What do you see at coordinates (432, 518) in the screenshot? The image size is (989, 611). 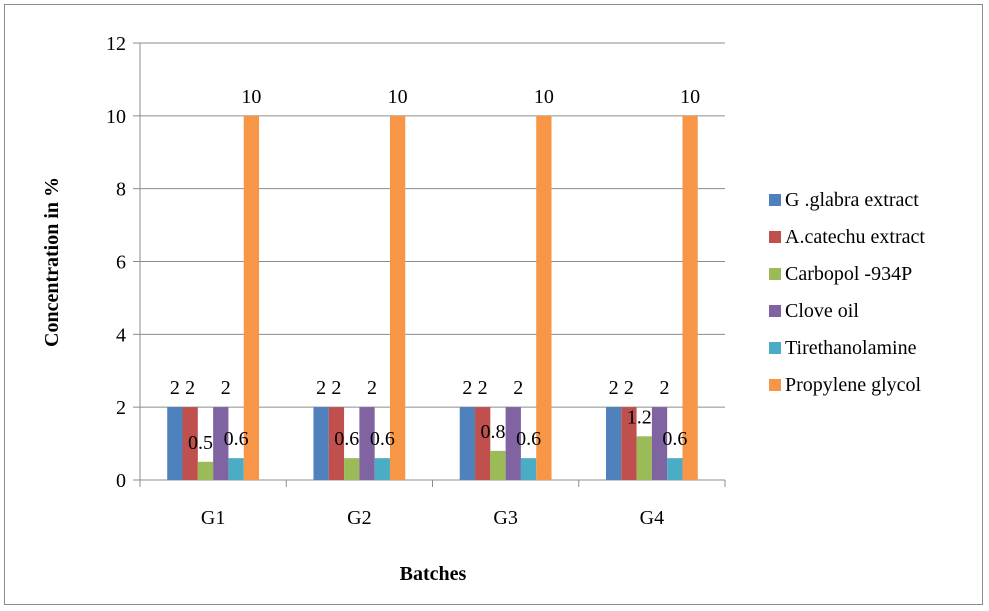 I see `x-axis-ticks: G1 G2 G3 G4` at bounding box center [432, 518].